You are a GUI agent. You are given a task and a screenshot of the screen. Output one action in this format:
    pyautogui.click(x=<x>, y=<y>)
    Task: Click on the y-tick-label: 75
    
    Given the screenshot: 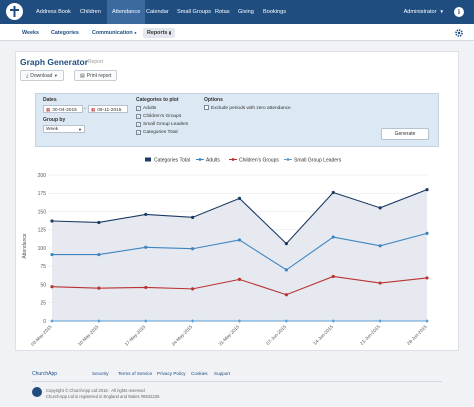 What is the action you would take?
    pyautogui.click(x=43, y=267)
    